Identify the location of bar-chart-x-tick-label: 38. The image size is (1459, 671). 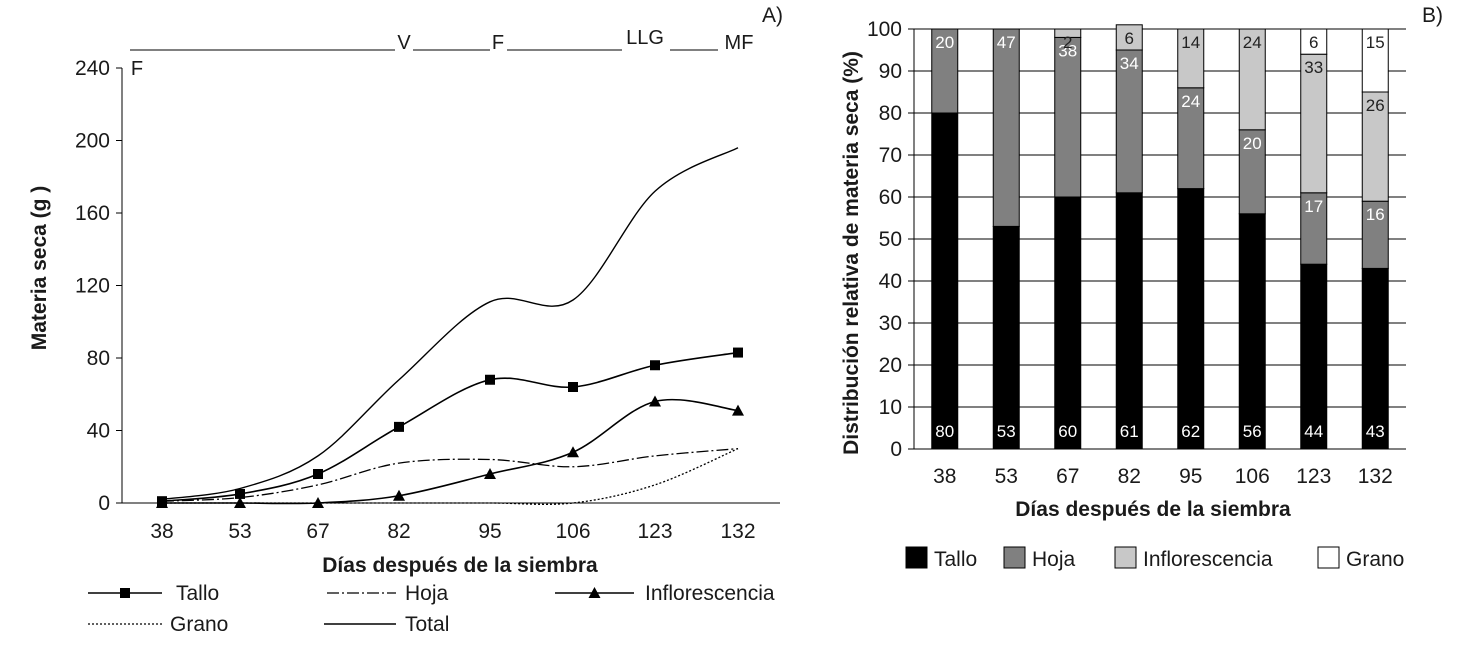
(944, 476).